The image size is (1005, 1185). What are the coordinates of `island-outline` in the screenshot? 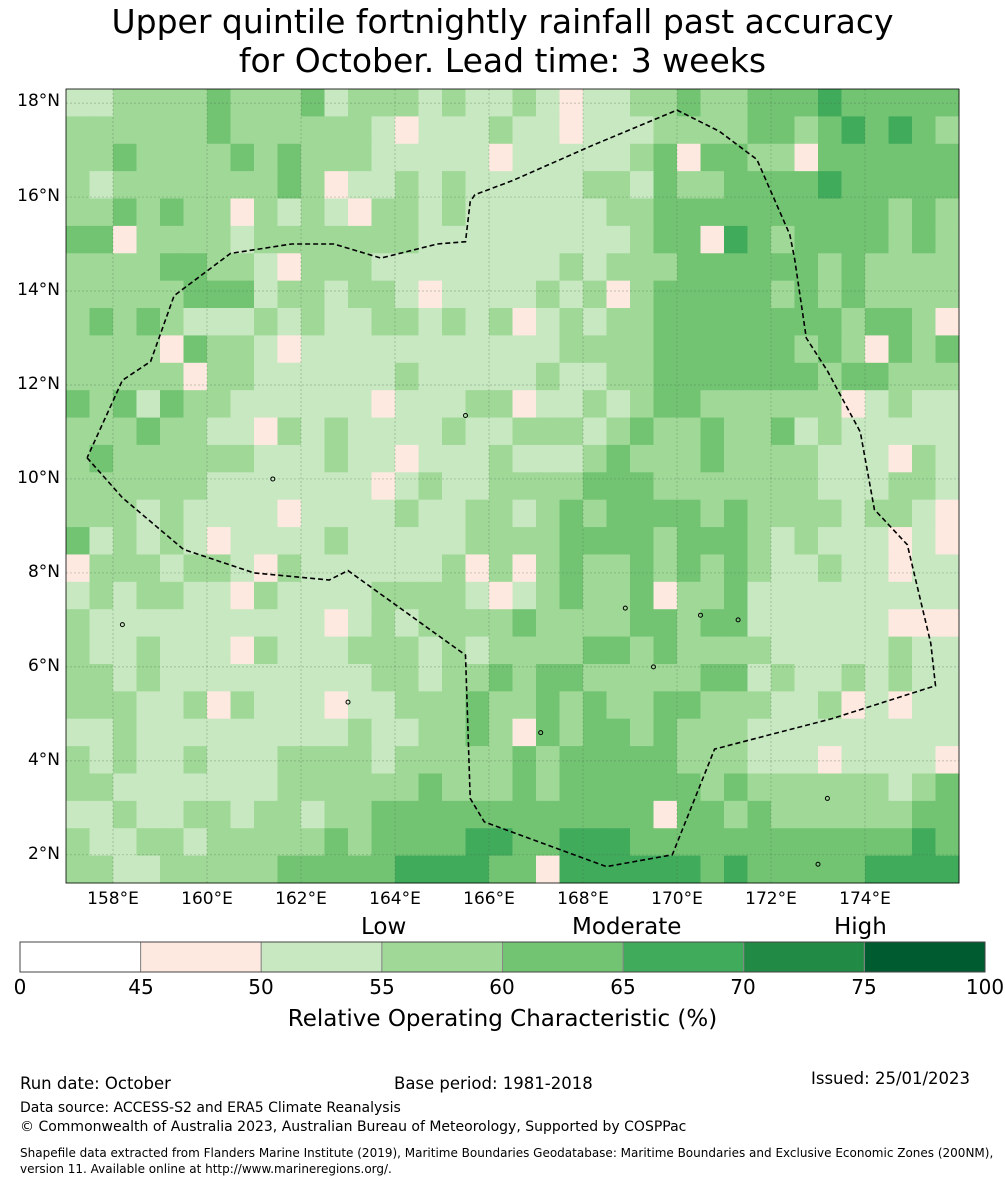 It's located at (348, 702).